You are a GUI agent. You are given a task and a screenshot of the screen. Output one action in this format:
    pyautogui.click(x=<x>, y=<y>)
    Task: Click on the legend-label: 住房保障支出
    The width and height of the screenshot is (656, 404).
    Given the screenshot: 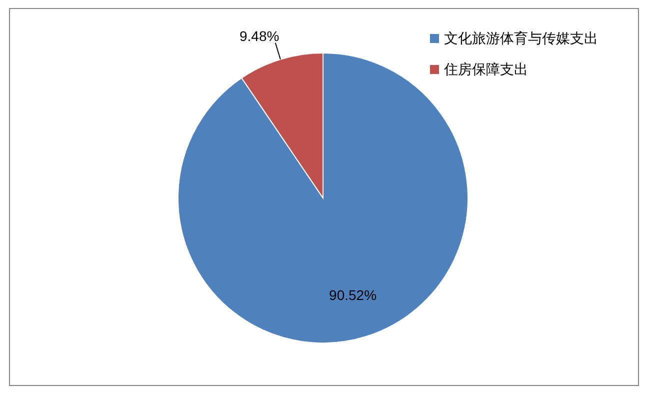 What is the action you would take?
    pyautogui.click(x=486, y=69)
    